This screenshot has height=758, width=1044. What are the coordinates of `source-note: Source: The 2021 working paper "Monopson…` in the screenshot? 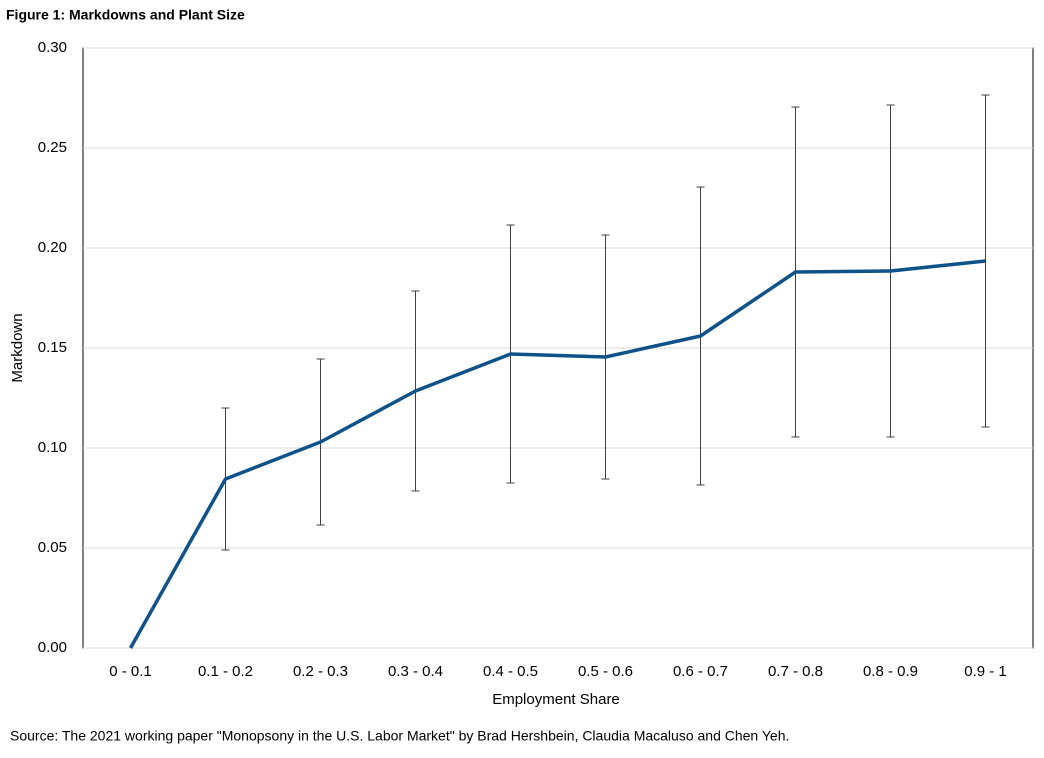 It's located at (399, 736).